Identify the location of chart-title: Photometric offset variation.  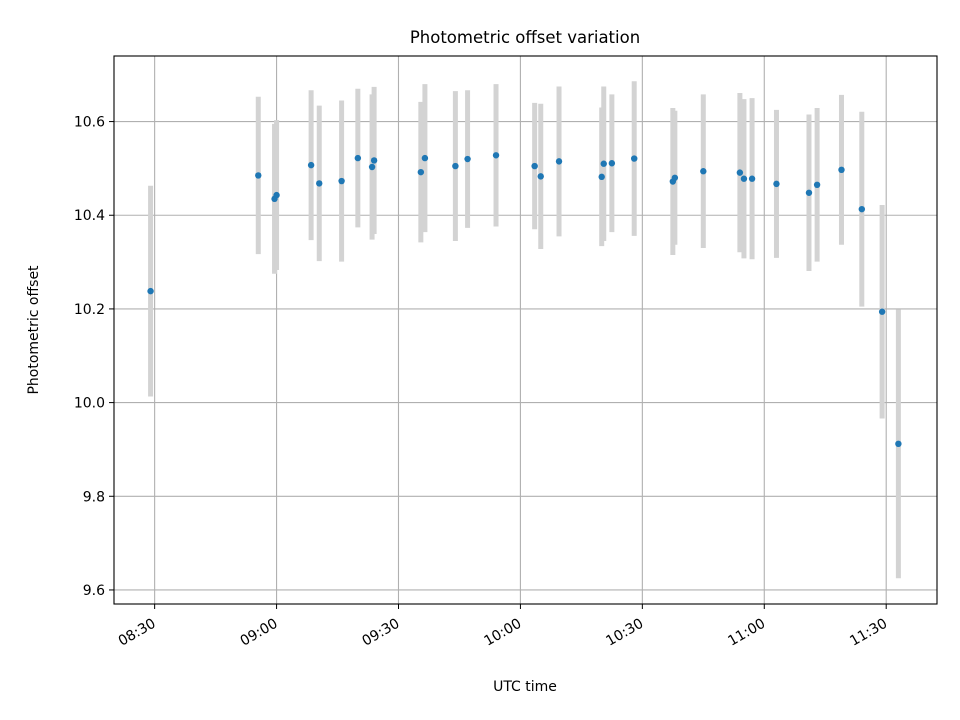
(525, 37).